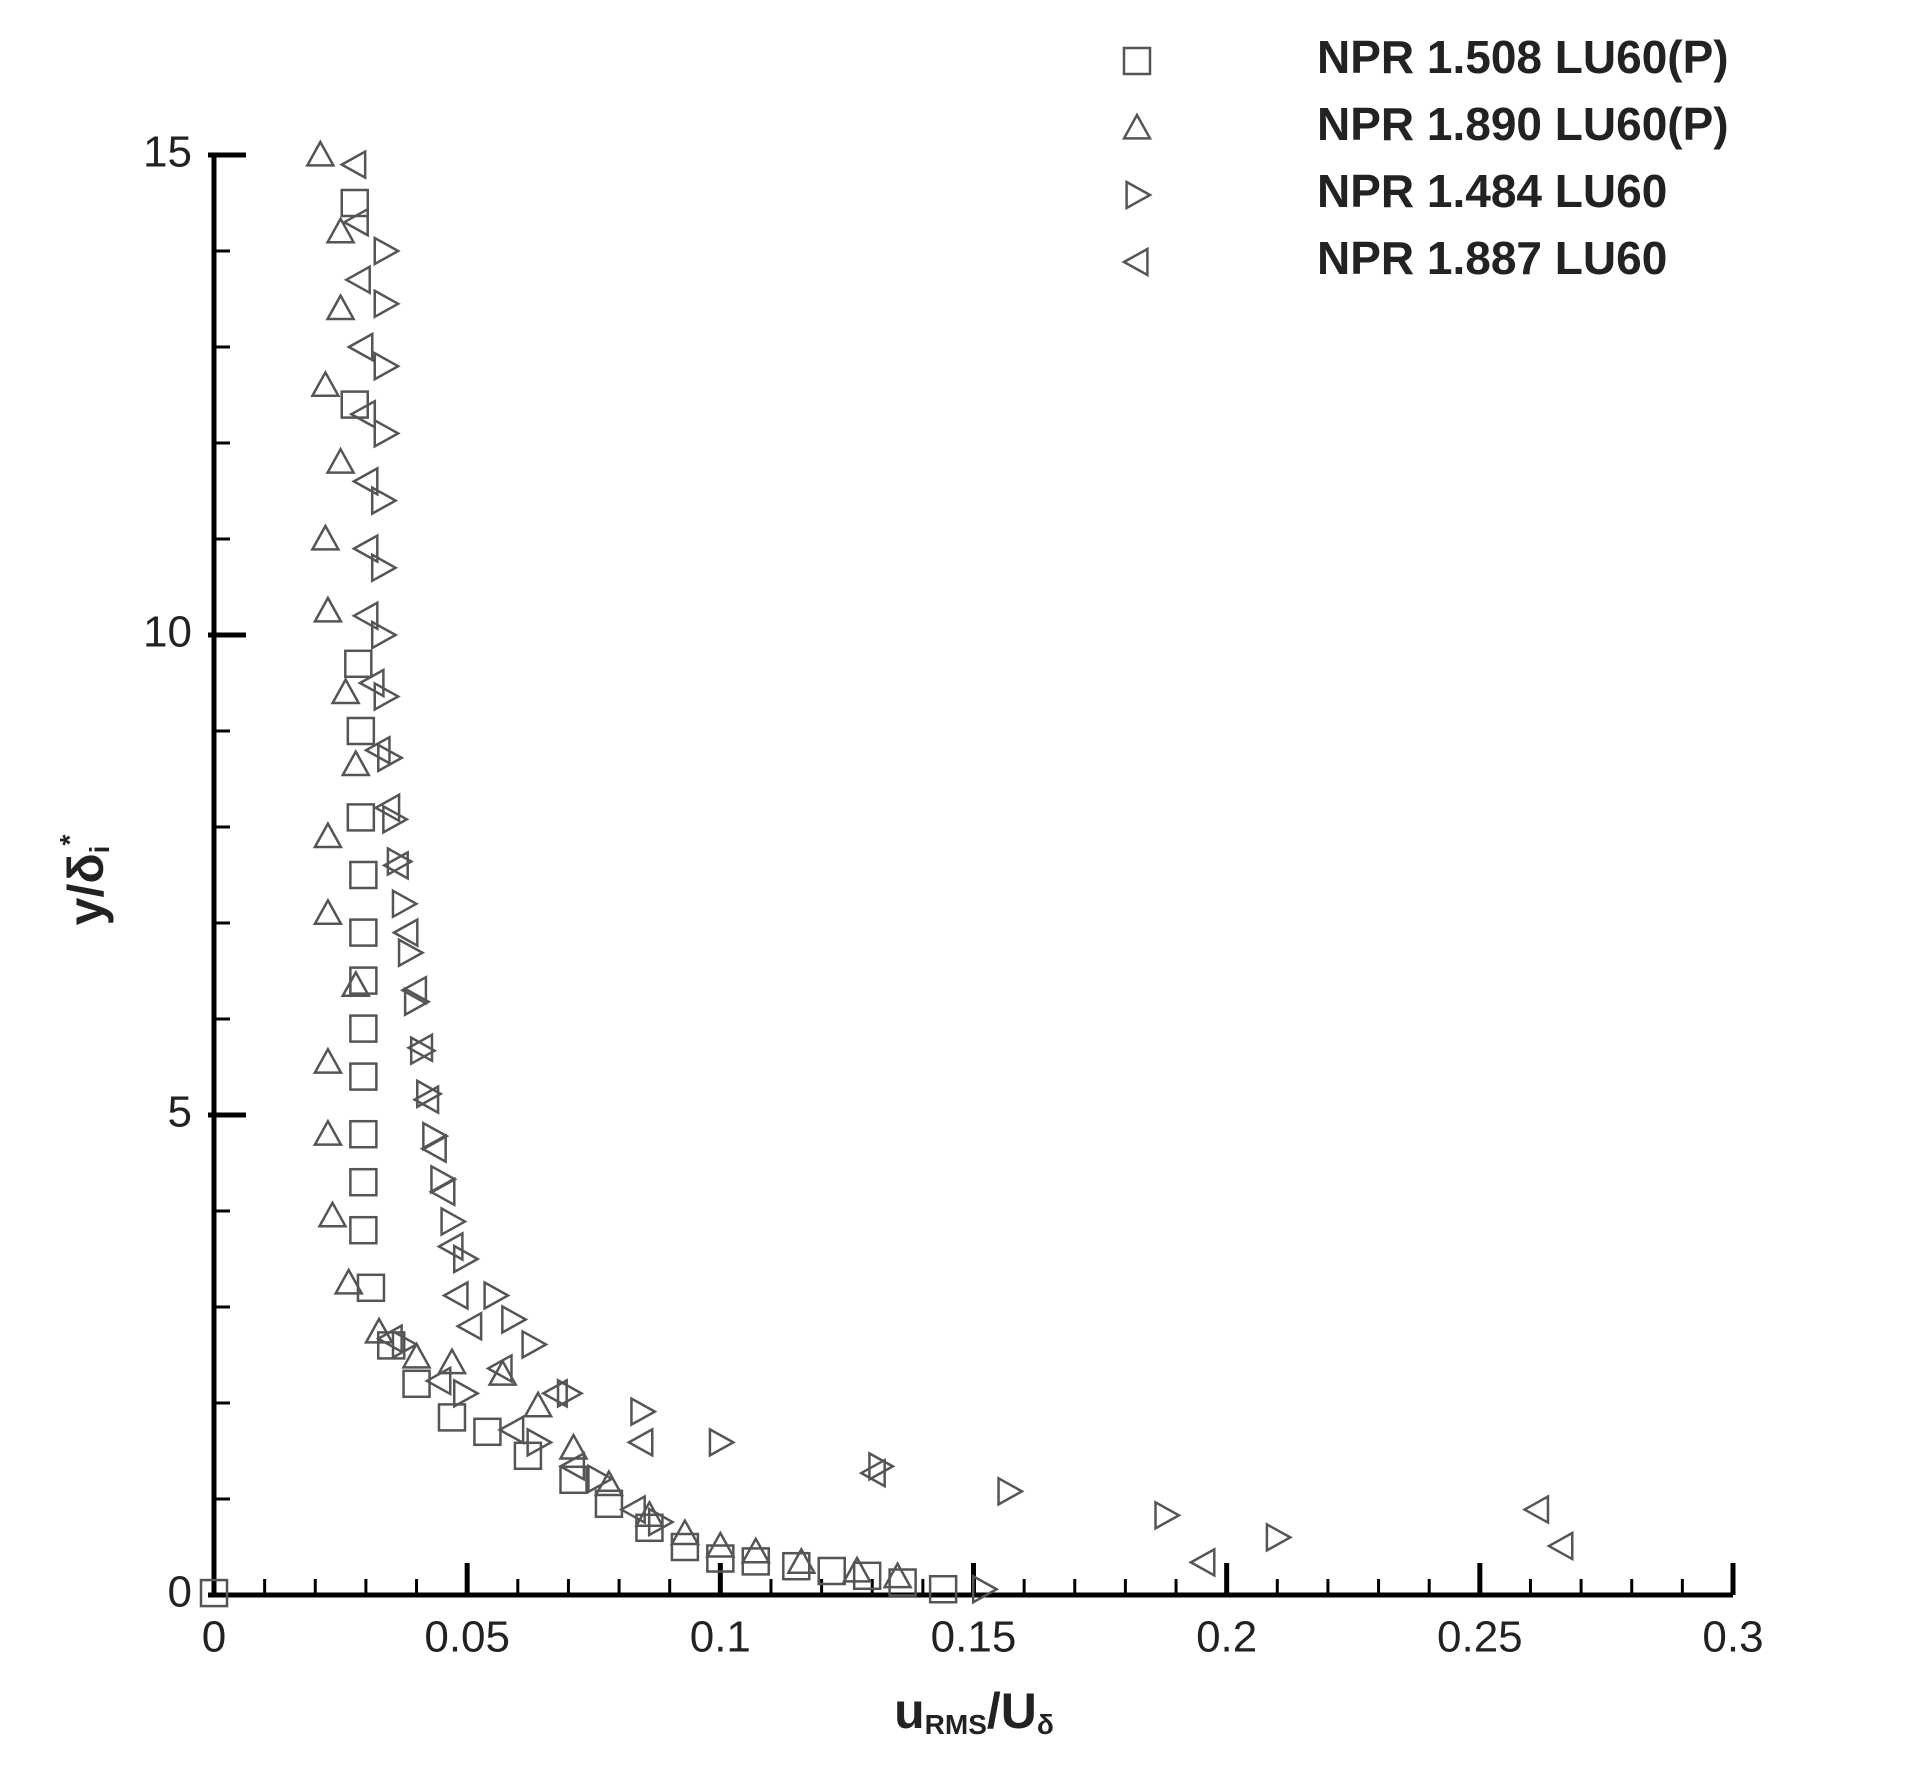  Describe the element at coordinates (974, 1711) in the screenshot. I see `x-axis-label: uRMS/Uδ` at that location.